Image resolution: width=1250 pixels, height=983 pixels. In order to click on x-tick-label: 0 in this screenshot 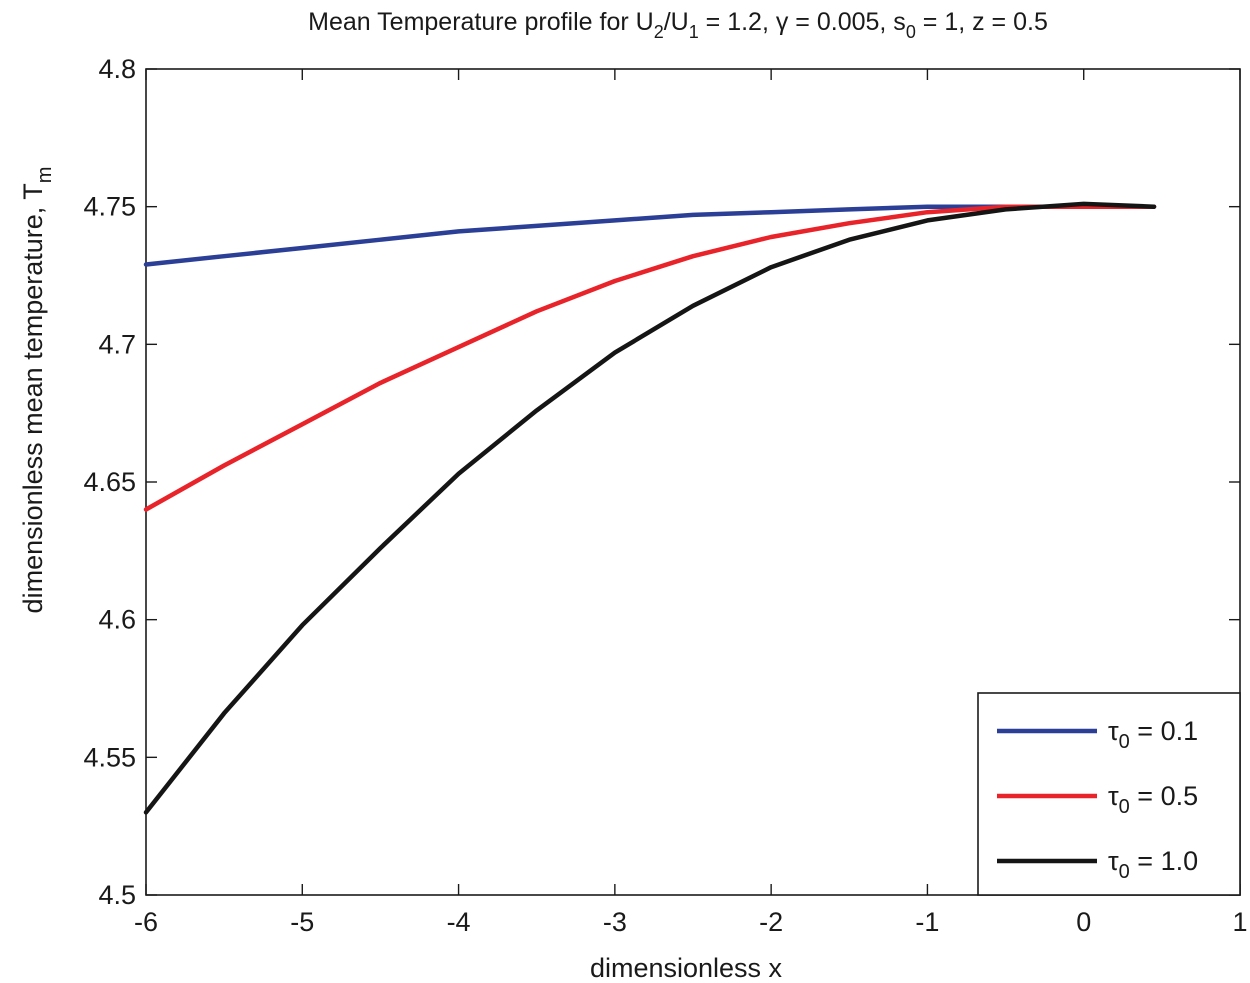, I will do `click(1083, 922)`.